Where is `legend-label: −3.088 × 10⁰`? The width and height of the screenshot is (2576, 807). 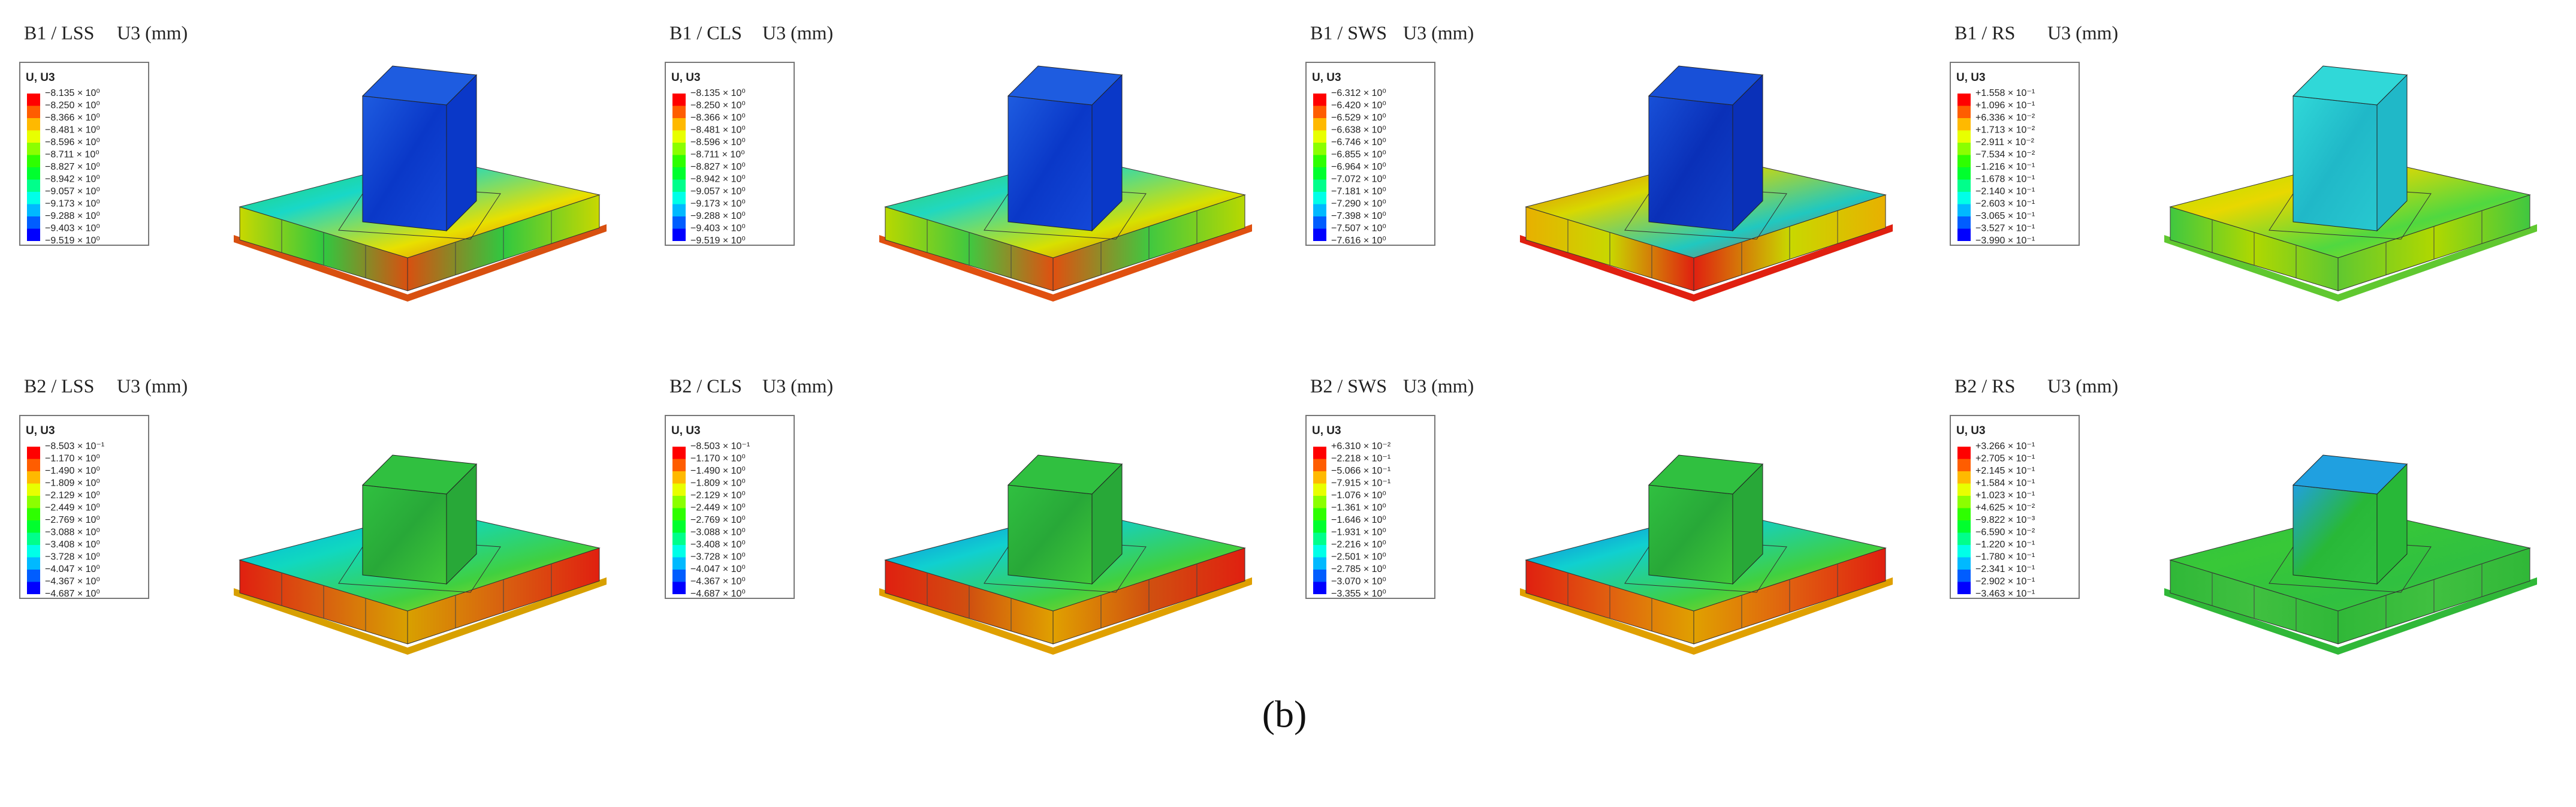 legend-label: −3.088 × 10⁰ is located at coordinates (72, 533).